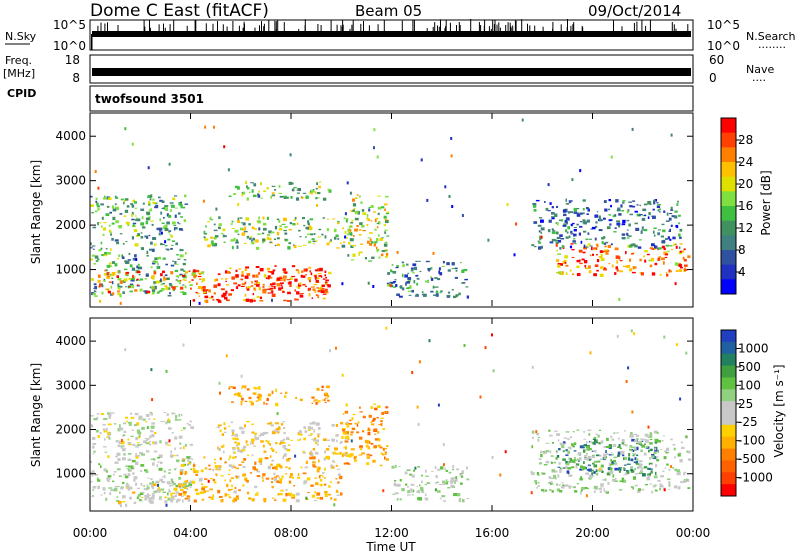  What do you see at coordinates (391, 34) in the screenshot?
I see `nsky-band` at bounding box center [391, 34].